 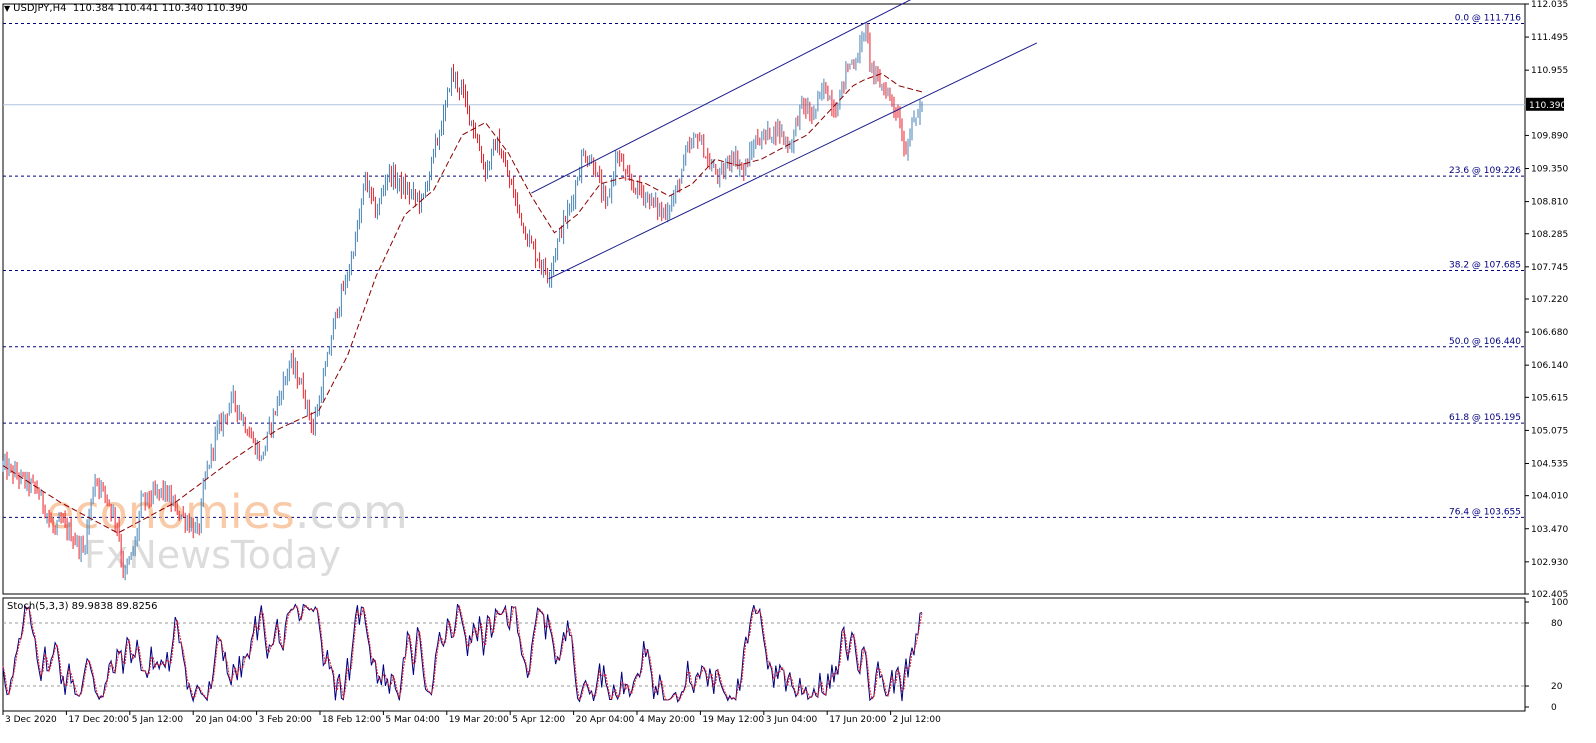 I want to click on stoch-signal-line, so click(x=462, y=653).